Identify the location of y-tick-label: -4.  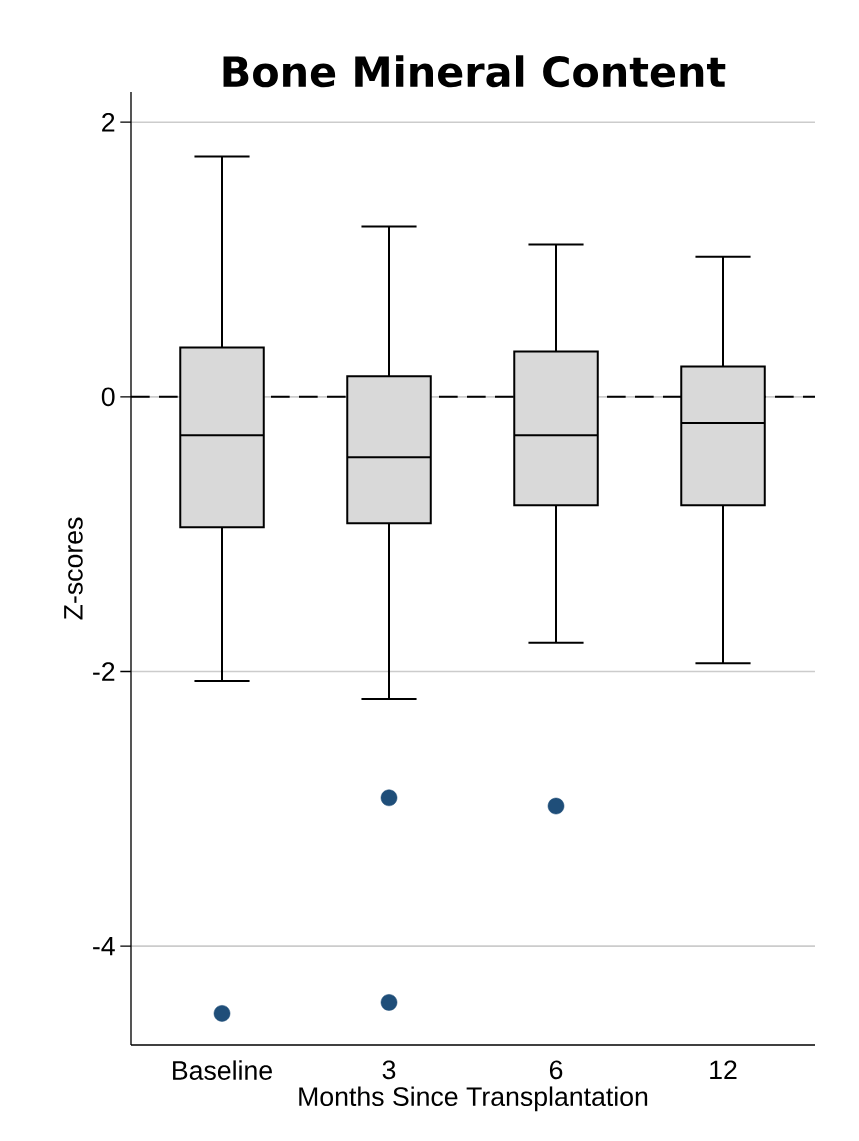
(104, 946).